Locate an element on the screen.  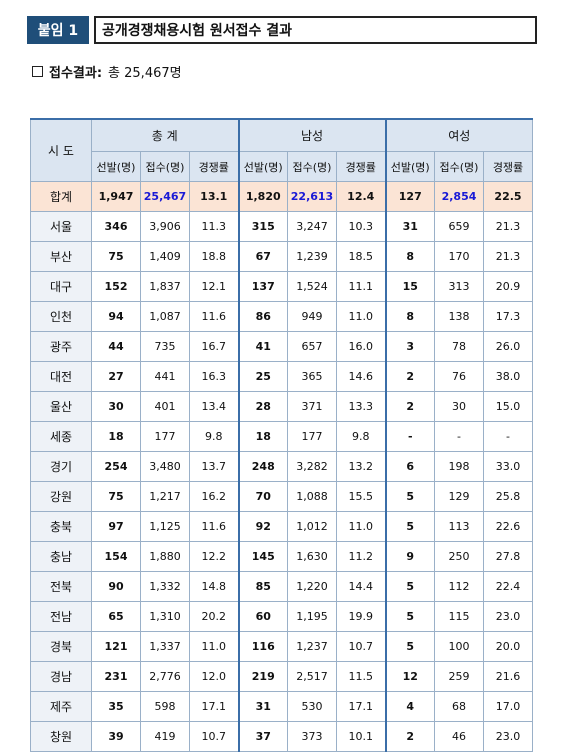
region-cell: 제주 is located at coordinates (61, 706).